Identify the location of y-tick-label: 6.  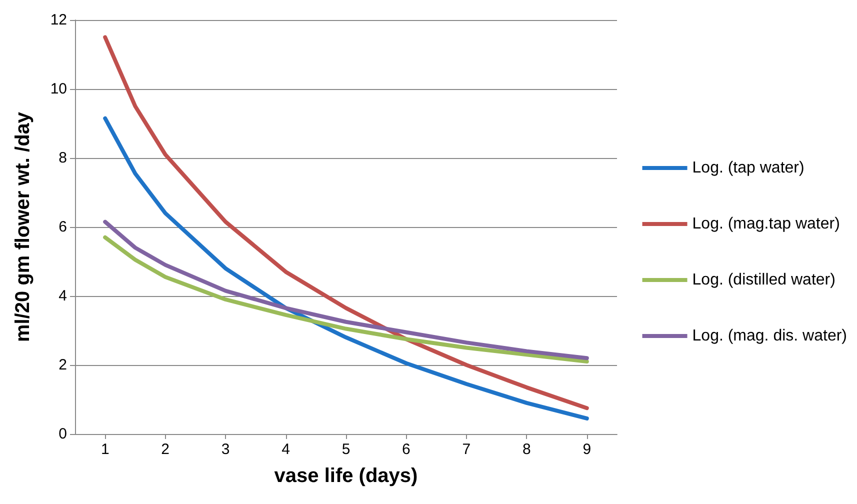
(62, 227).